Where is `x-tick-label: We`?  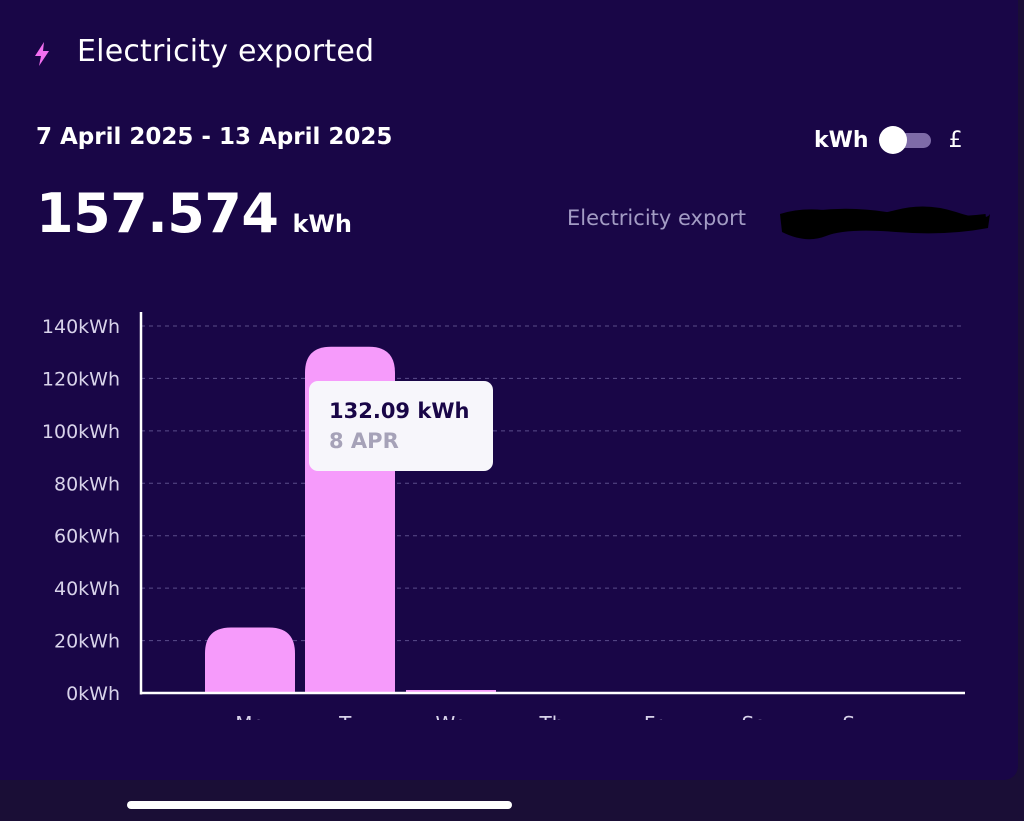
x-tick-label: We is located at coordinates (451, 716).